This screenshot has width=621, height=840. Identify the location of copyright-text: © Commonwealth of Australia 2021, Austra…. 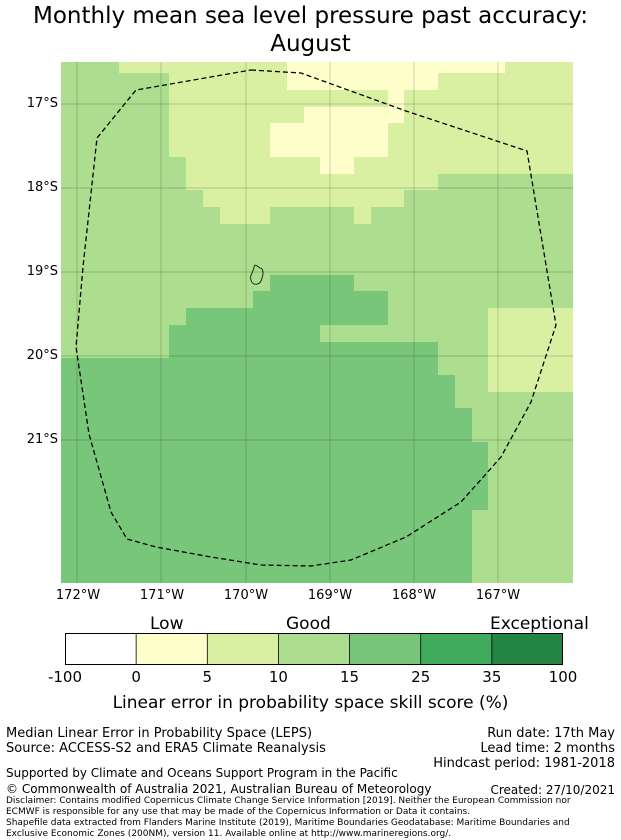
(219, 789).